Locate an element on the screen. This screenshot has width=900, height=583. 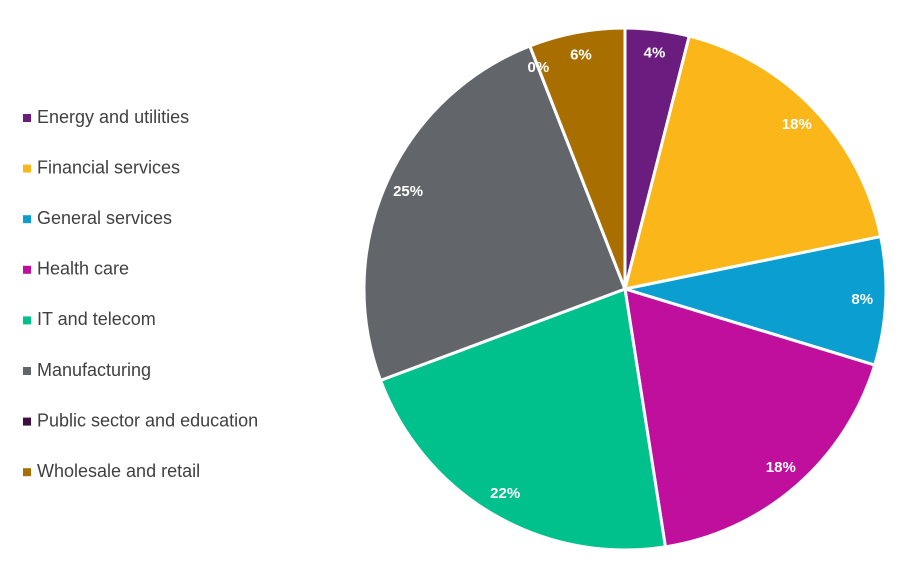
legend-label: General services is located at coordinates (104, 218).